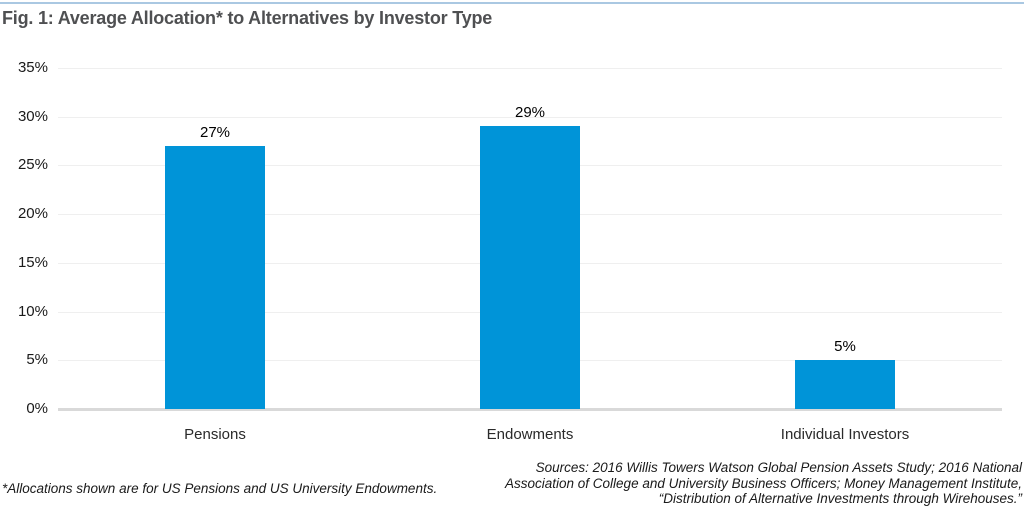 The width and height of the screenshot is (1024, 512). I want to click on bar-value-label: 29%, so click(530, 112).